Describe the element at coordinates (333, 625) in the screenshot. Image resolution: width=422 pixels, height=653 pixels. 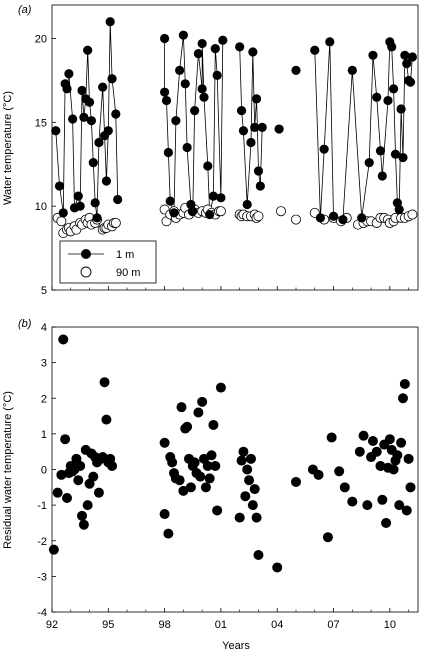
I see `x-tick-label: 07` at that location.